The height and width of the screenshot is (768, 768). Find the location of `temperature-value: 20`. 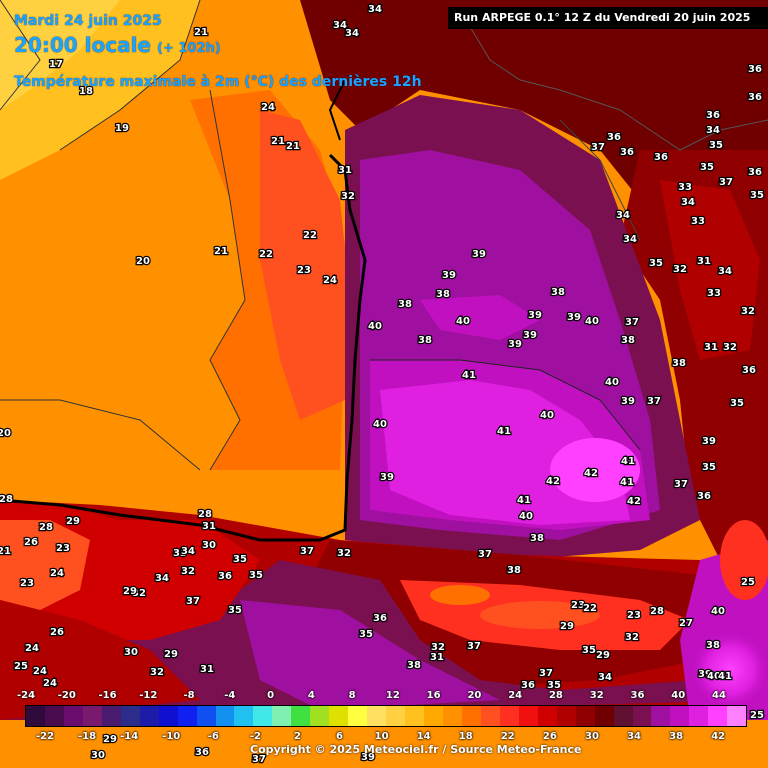

temperature-value: 20 is located at coordinates (5, 433).